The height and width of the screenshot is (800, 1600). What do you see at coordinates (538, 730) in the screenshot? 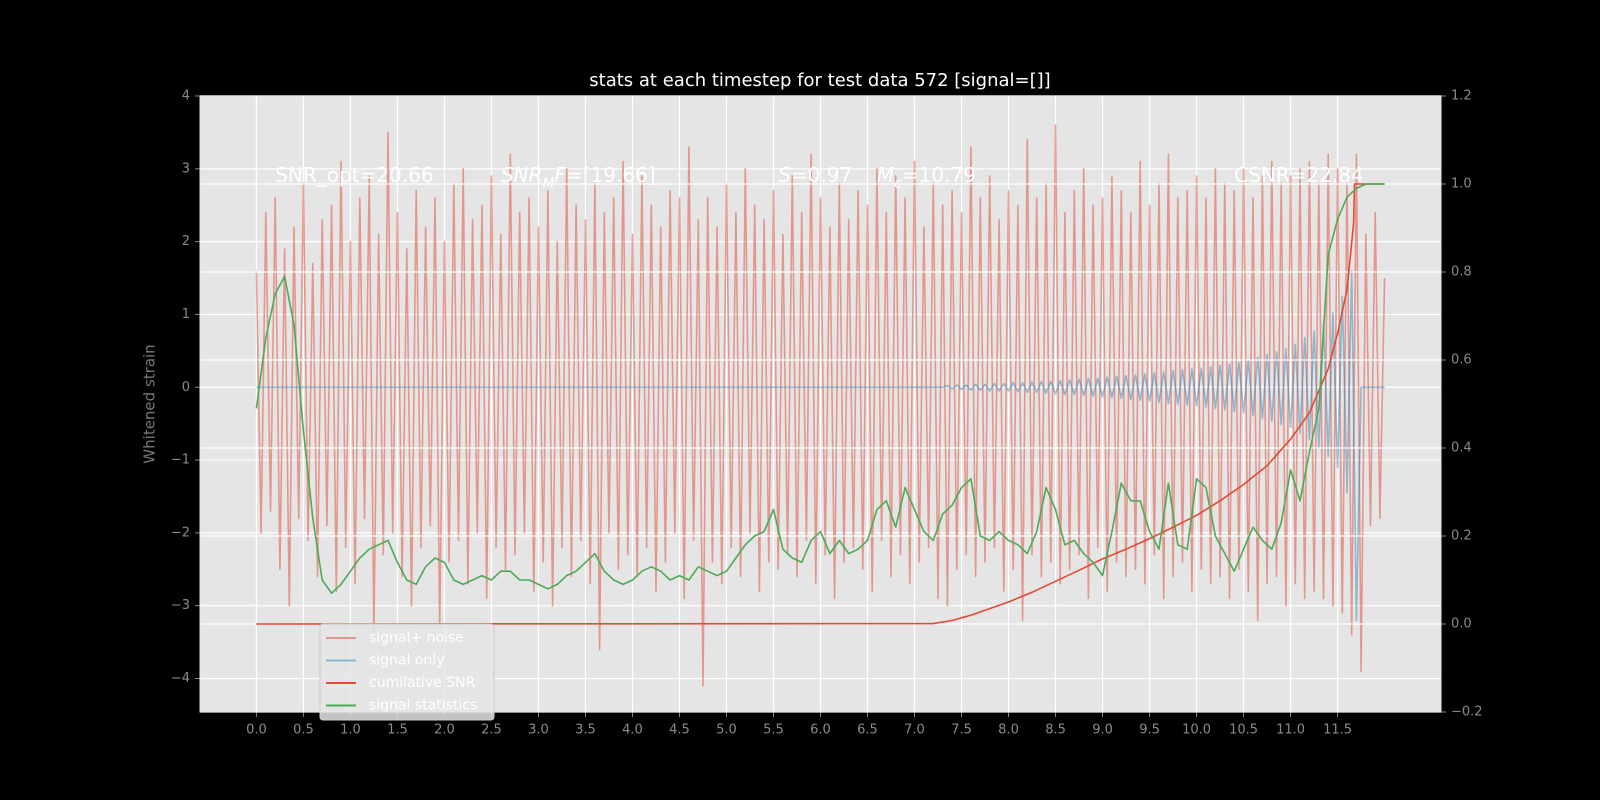
I see `x-tick-label: 3.0` at bounding box center [538, 730].